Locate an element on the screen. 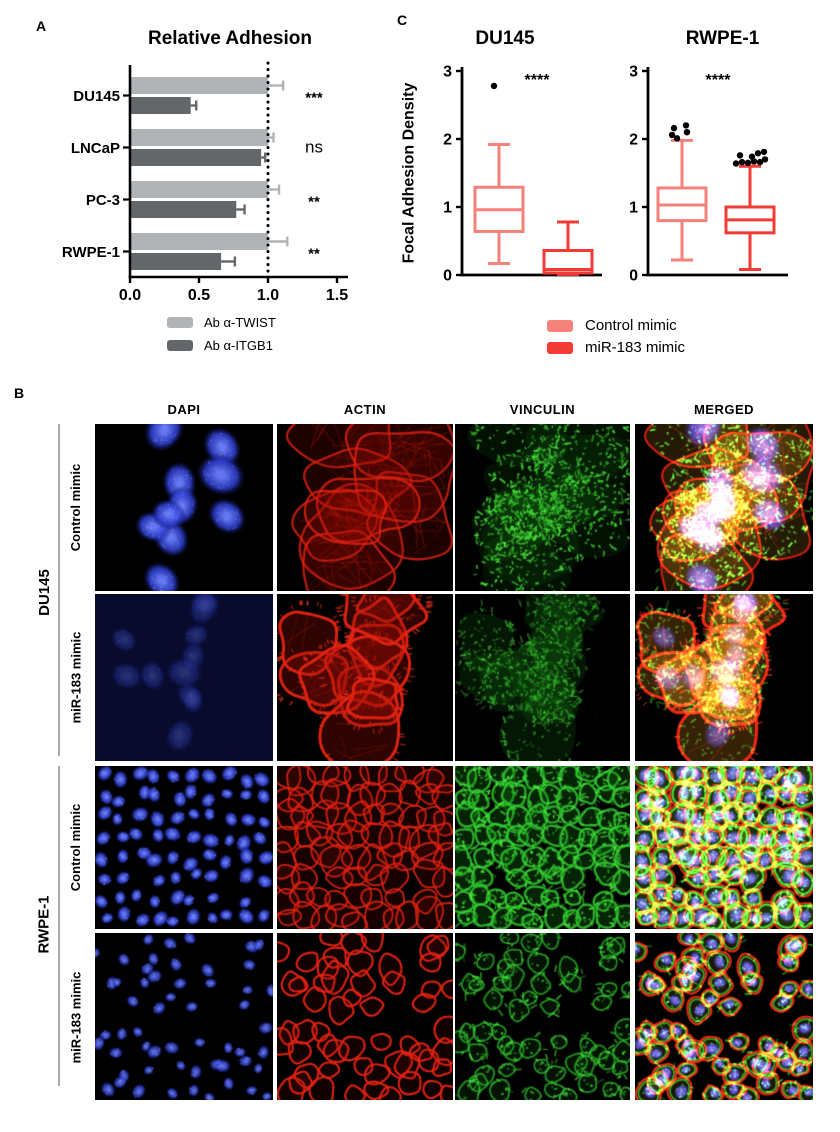  du145-group-line is located at coordinates (59, 590).